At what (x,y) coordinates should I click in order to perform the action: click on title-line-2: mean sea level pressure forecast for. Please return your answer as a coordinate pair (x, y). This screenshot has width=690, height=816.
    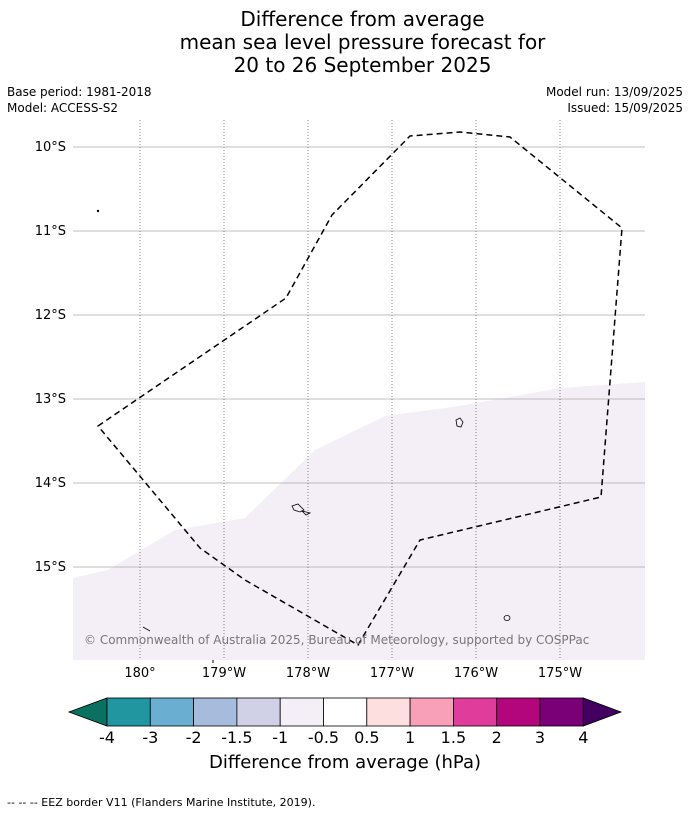
    Looking at the image, I should click on (362, 42).